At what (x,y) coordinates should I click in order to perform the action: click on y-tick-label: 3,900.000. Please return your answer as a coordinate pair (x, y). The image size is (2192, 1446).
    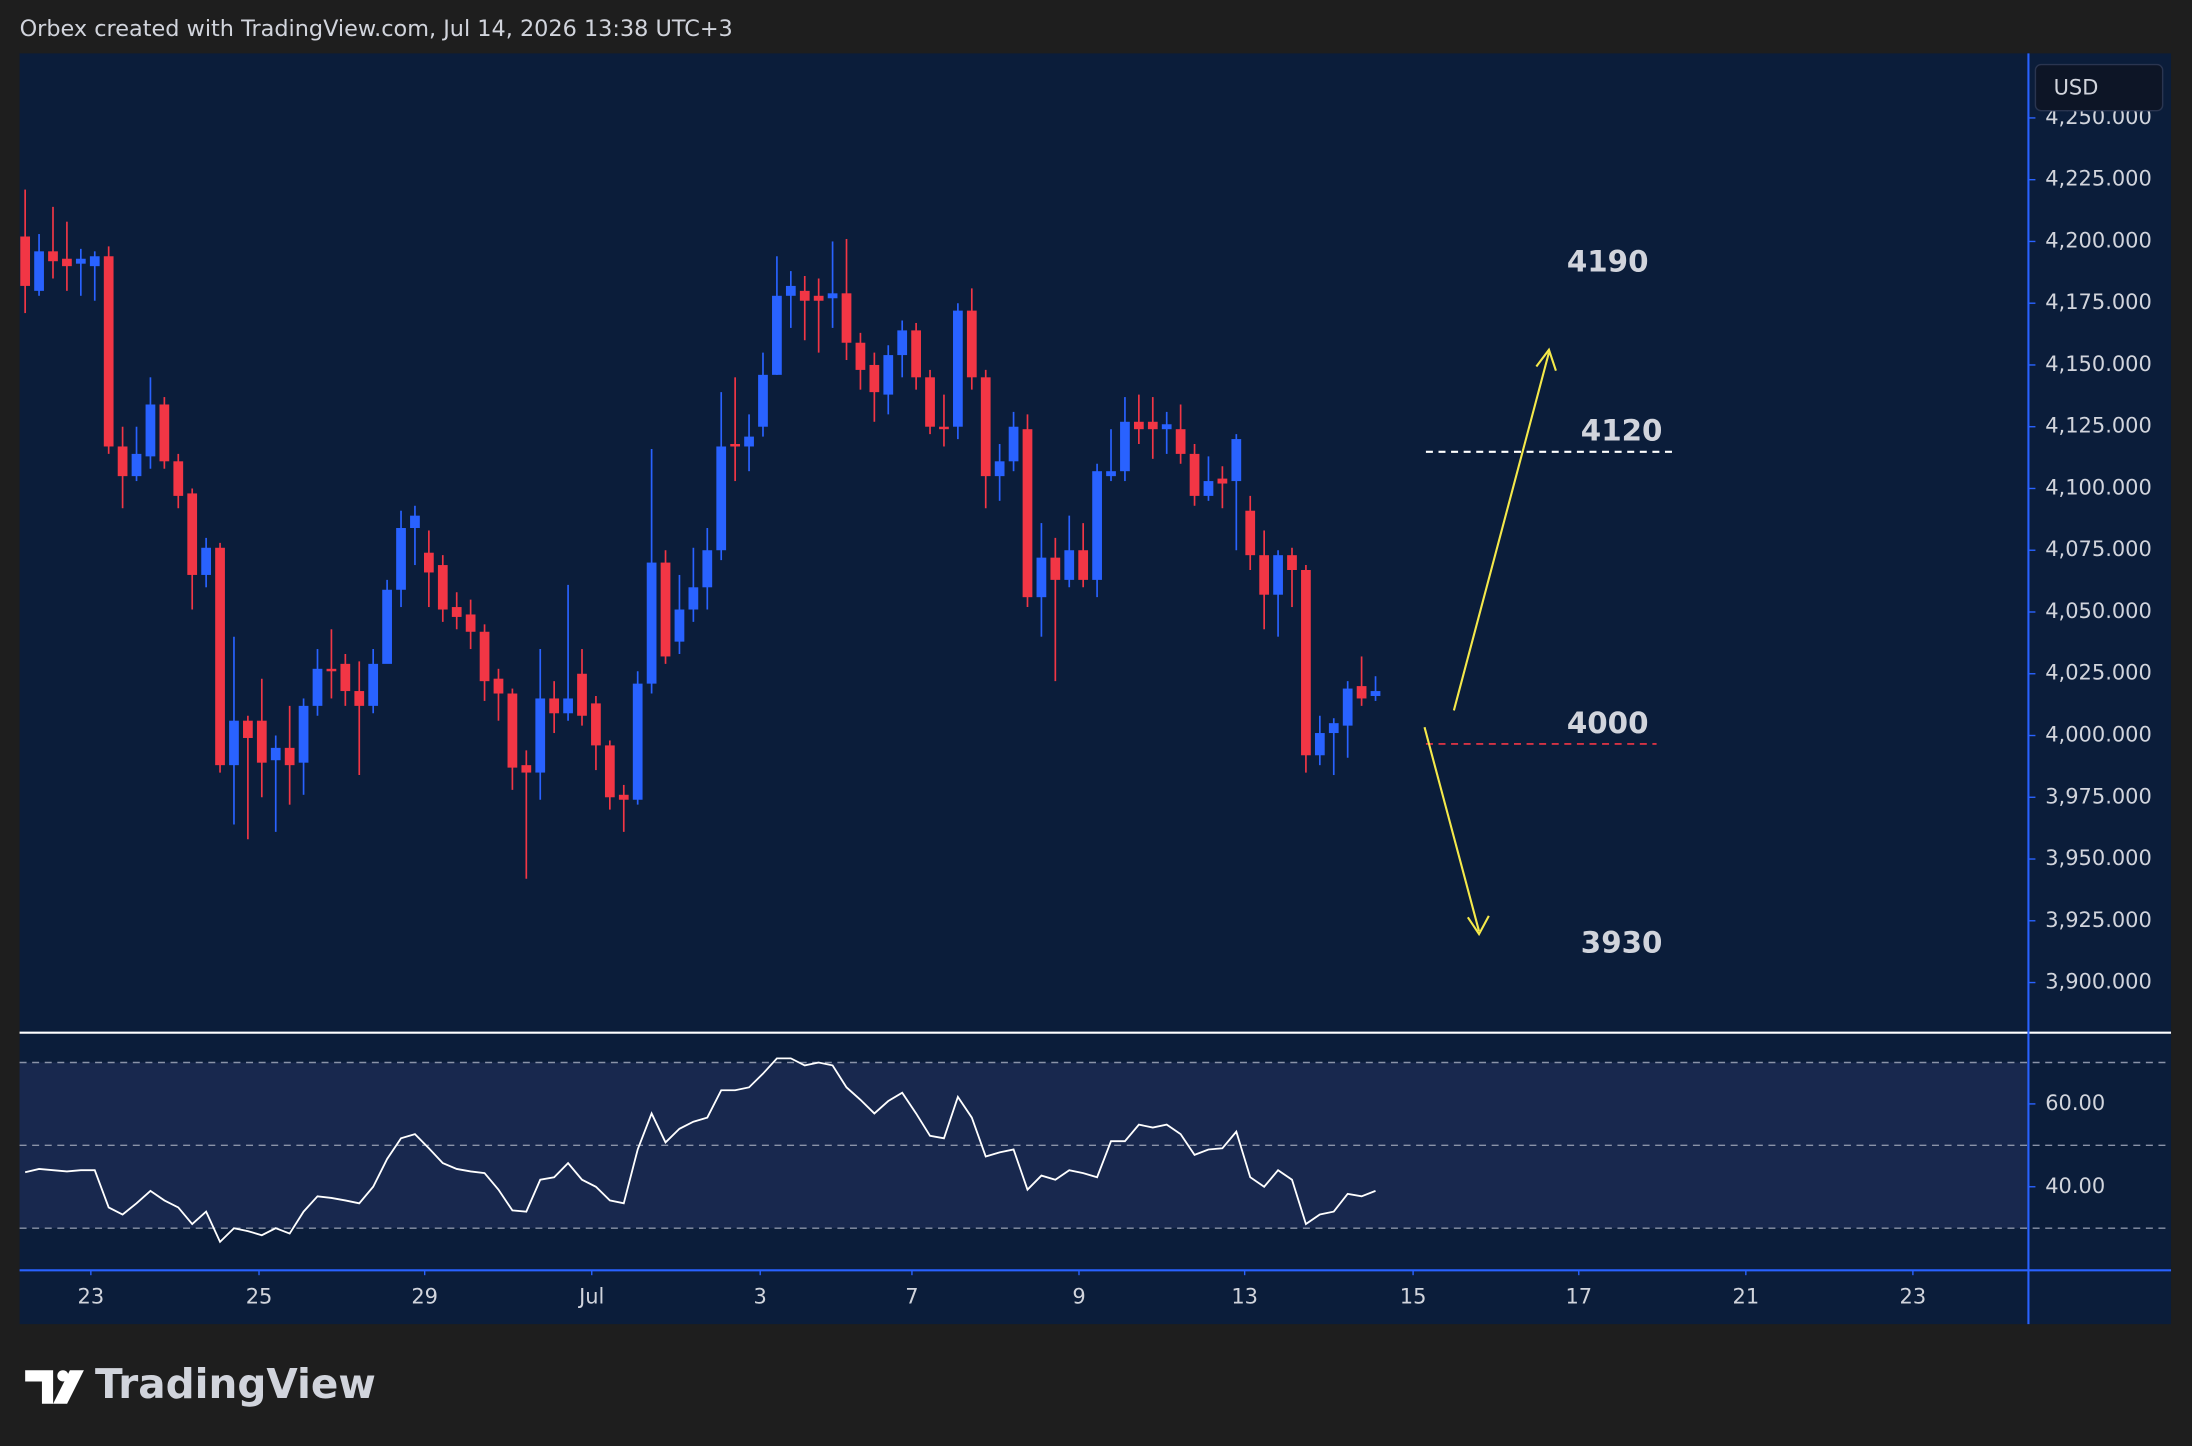
    Looking at the image, I should click on (2098, 982).